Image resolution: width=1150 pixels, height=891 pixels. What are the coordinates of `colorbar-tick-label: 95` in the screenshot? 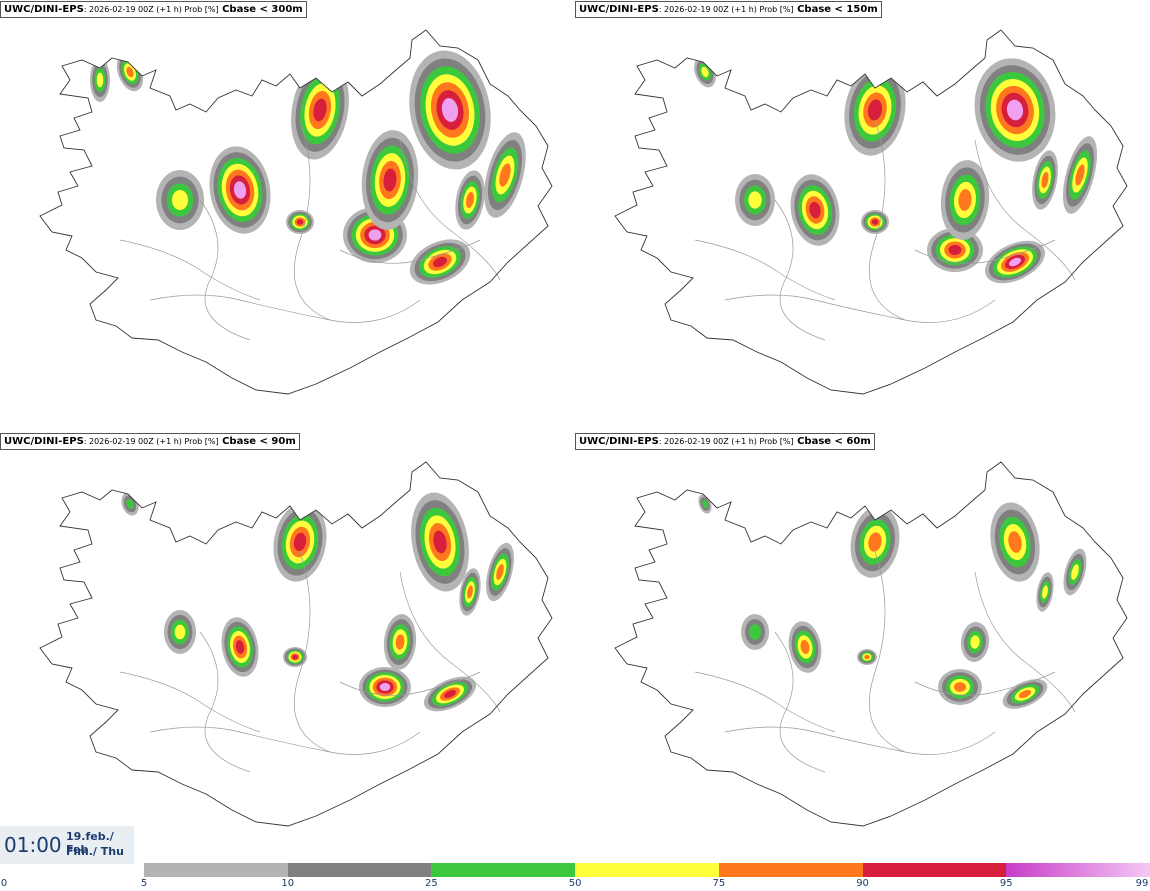 It's located at (1006, 883).